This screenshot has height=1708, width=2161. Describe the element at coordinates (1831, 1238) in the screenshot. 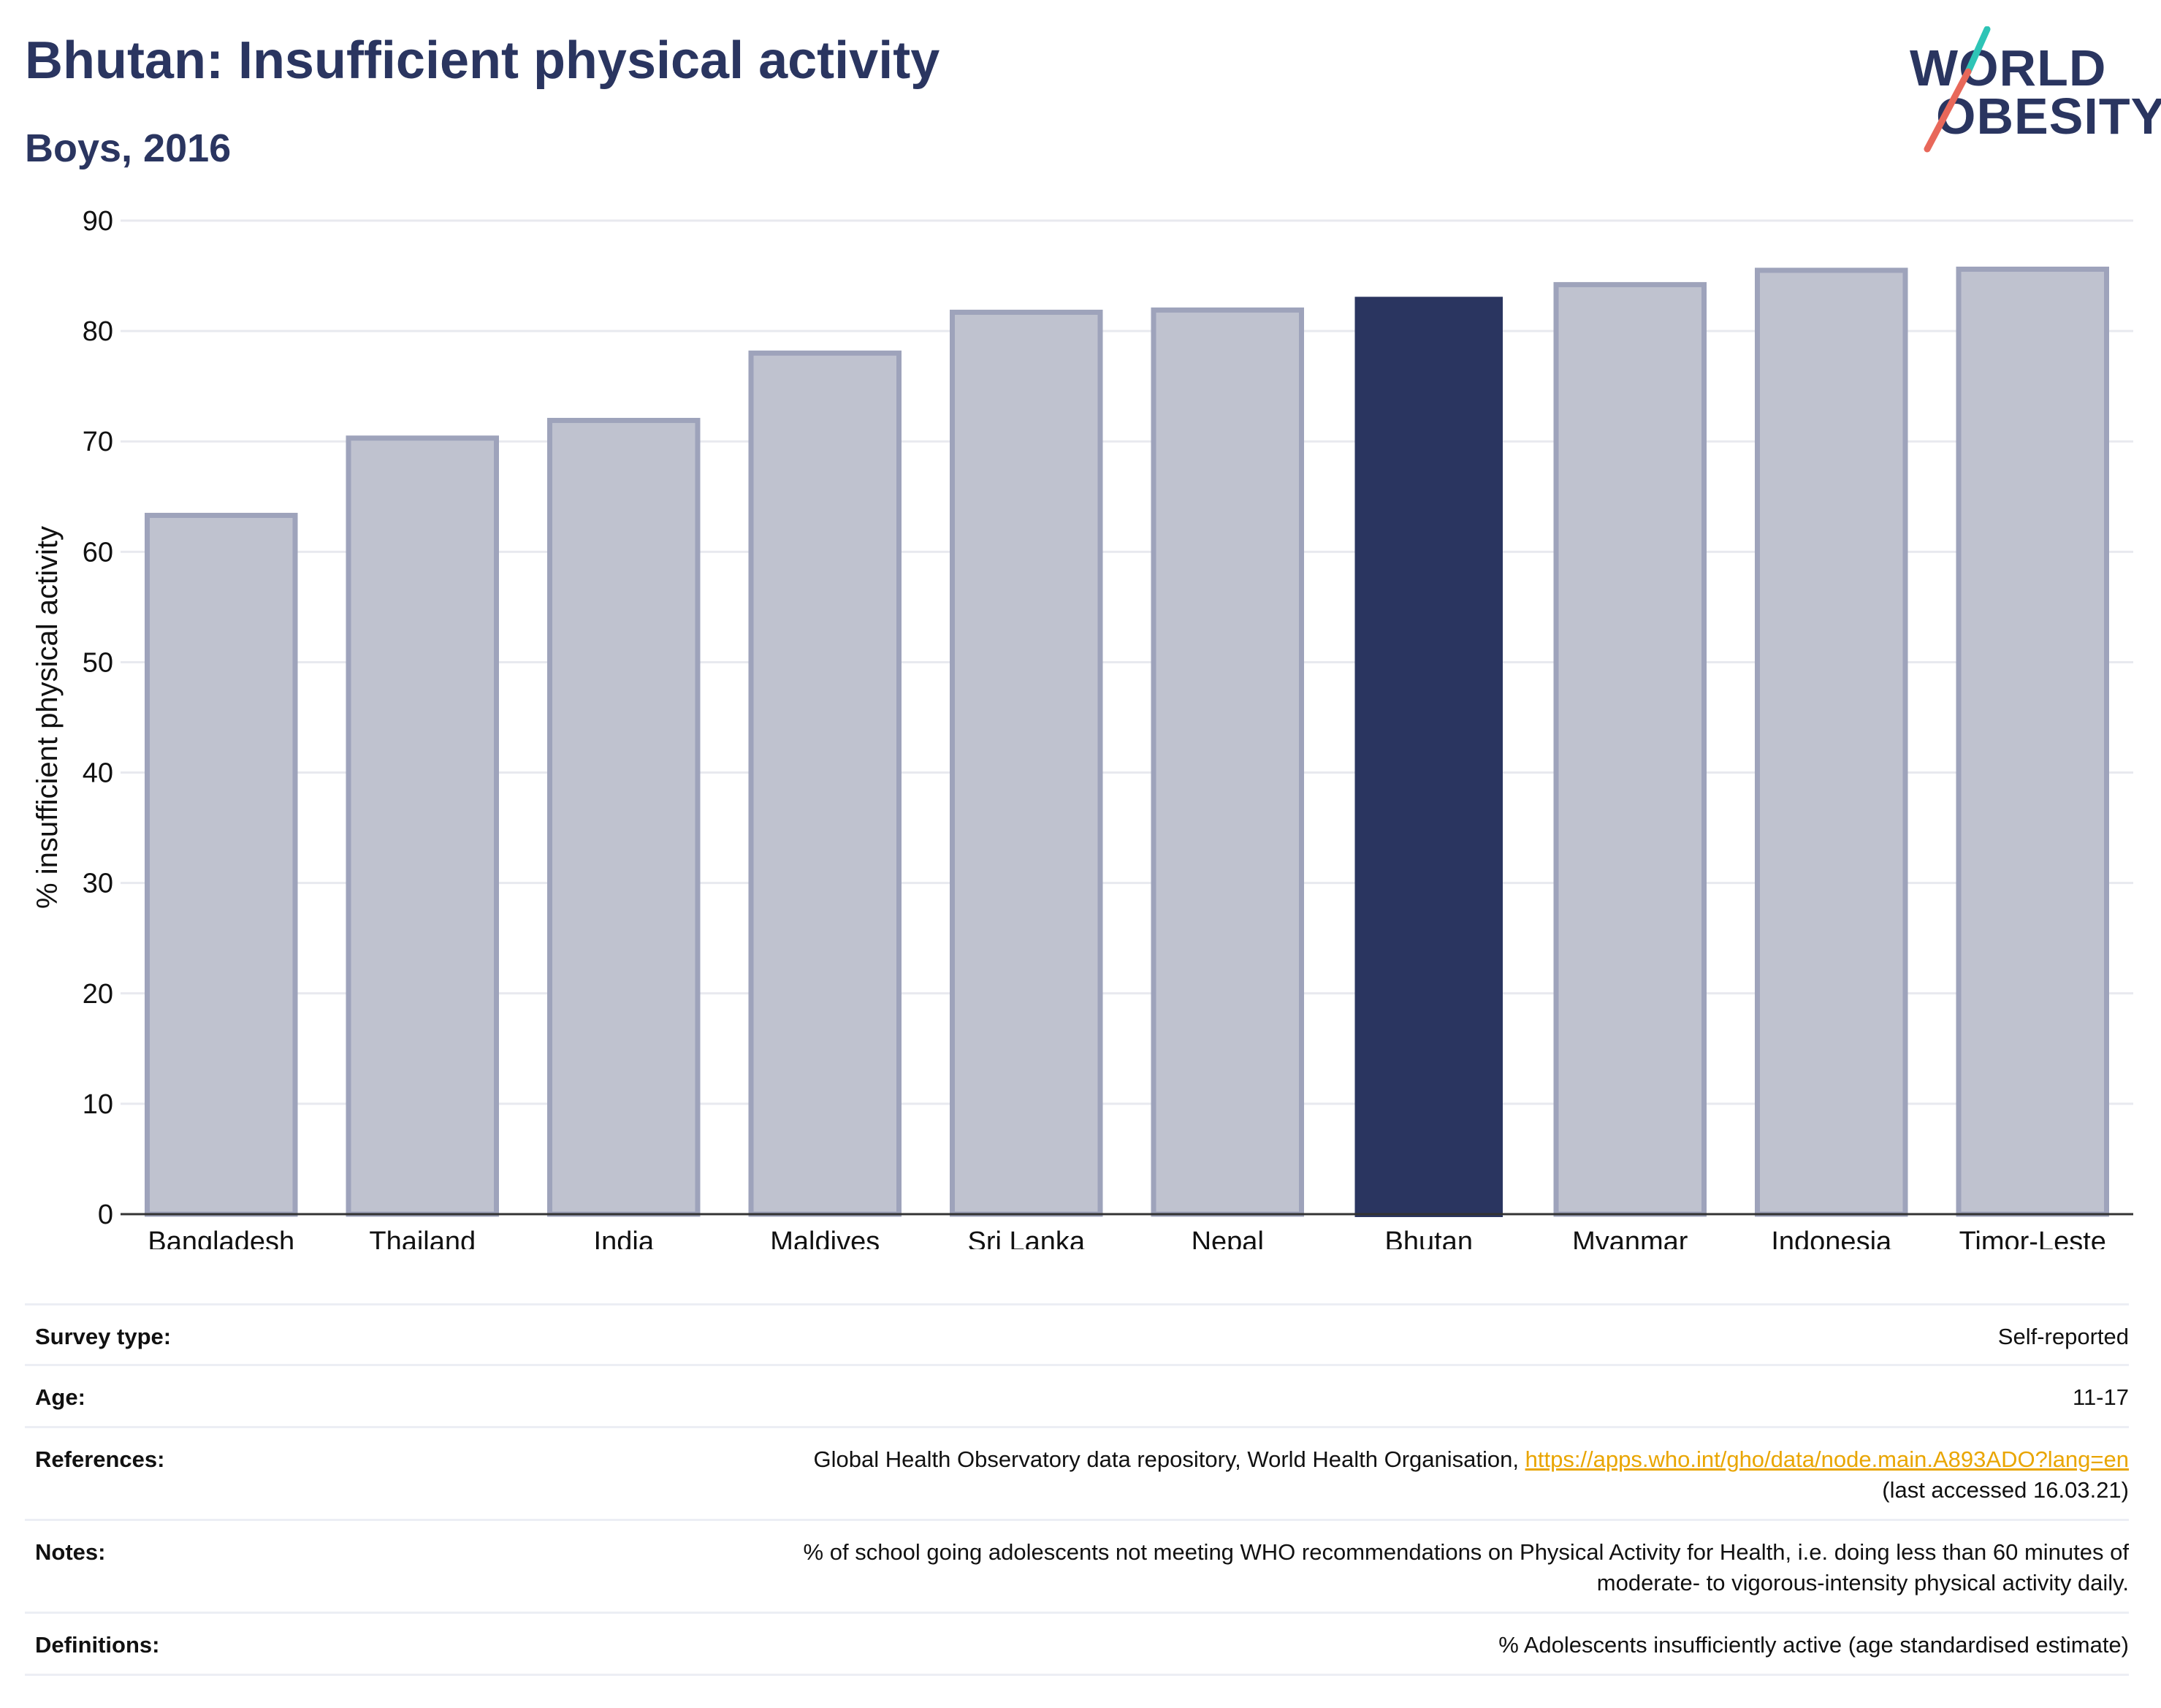

I see `x-tick-label-indonesia: Indonesia` at that location.